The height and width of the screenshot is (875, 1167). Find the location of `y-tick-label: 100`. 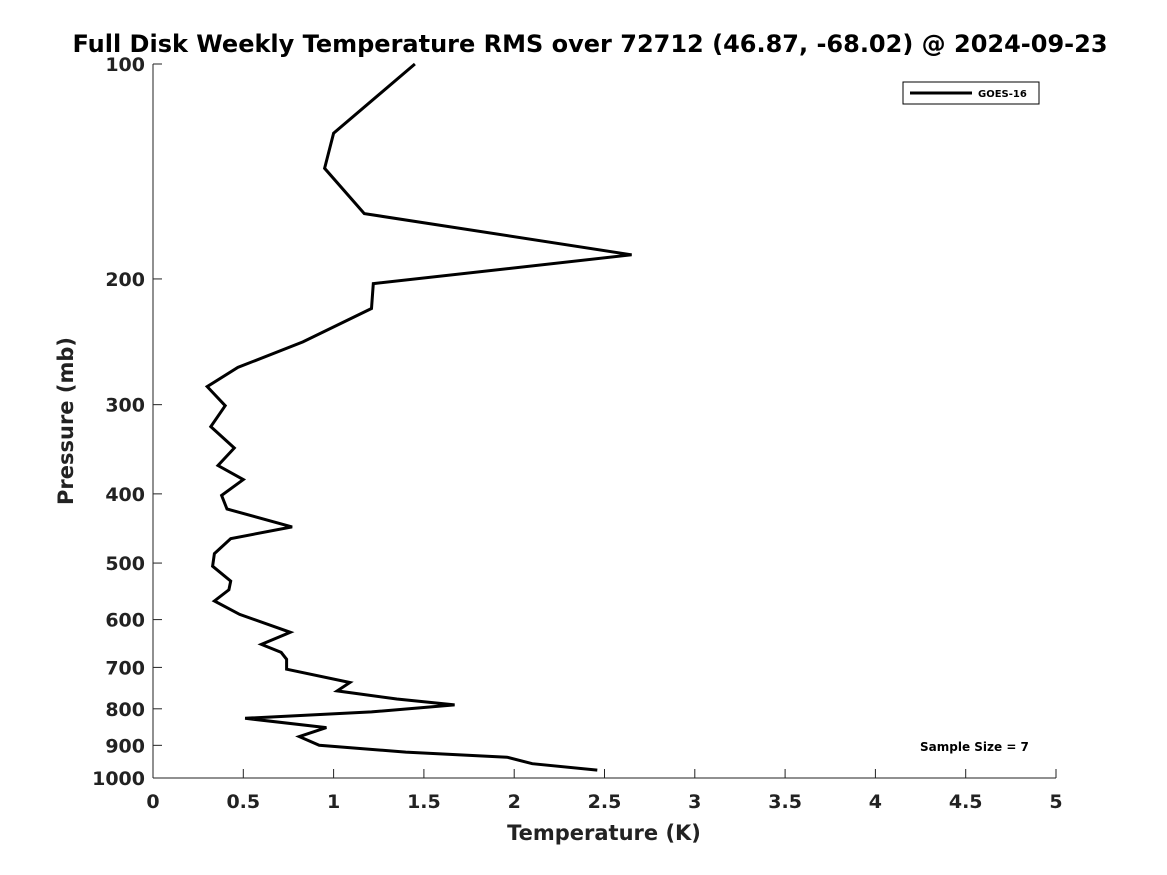

y-tick-label: 100 is located at coordinates (125, 65).